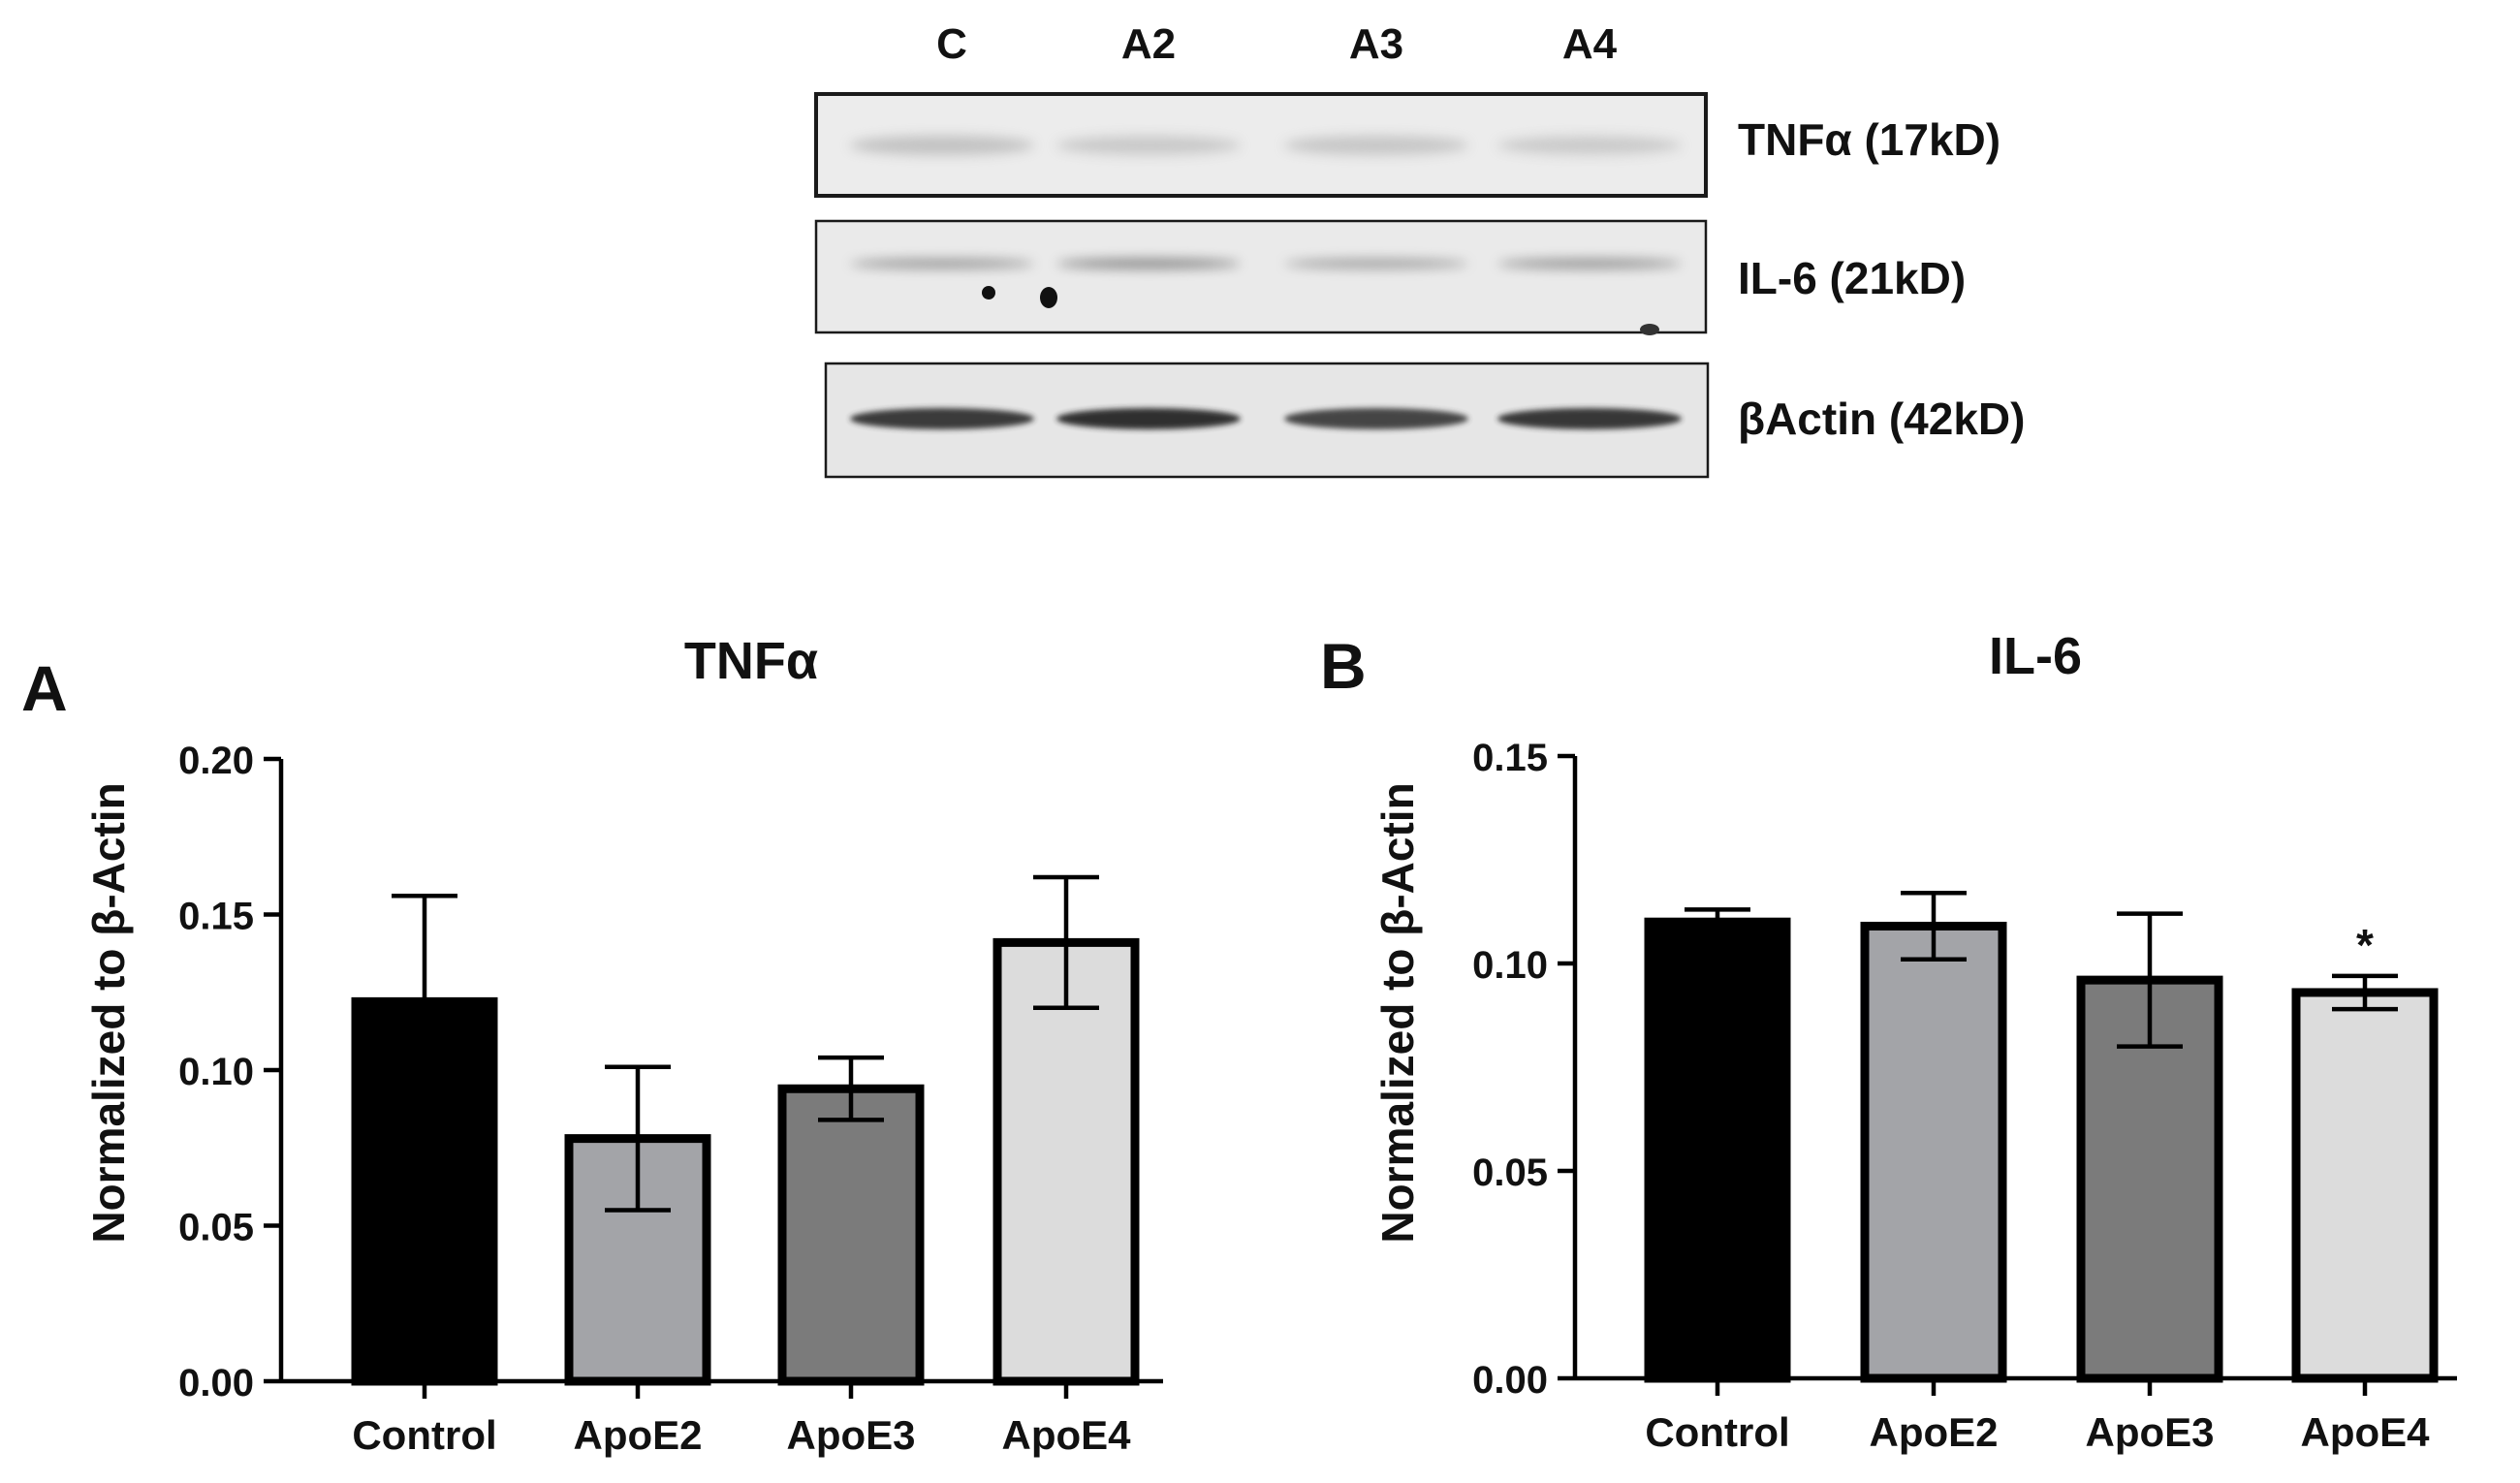 The height and width of the screenshot is (1483, 2520). Describe the element at coordinates (952, 44) in the screenshot. I see `blot-lane-label: C` at that location.